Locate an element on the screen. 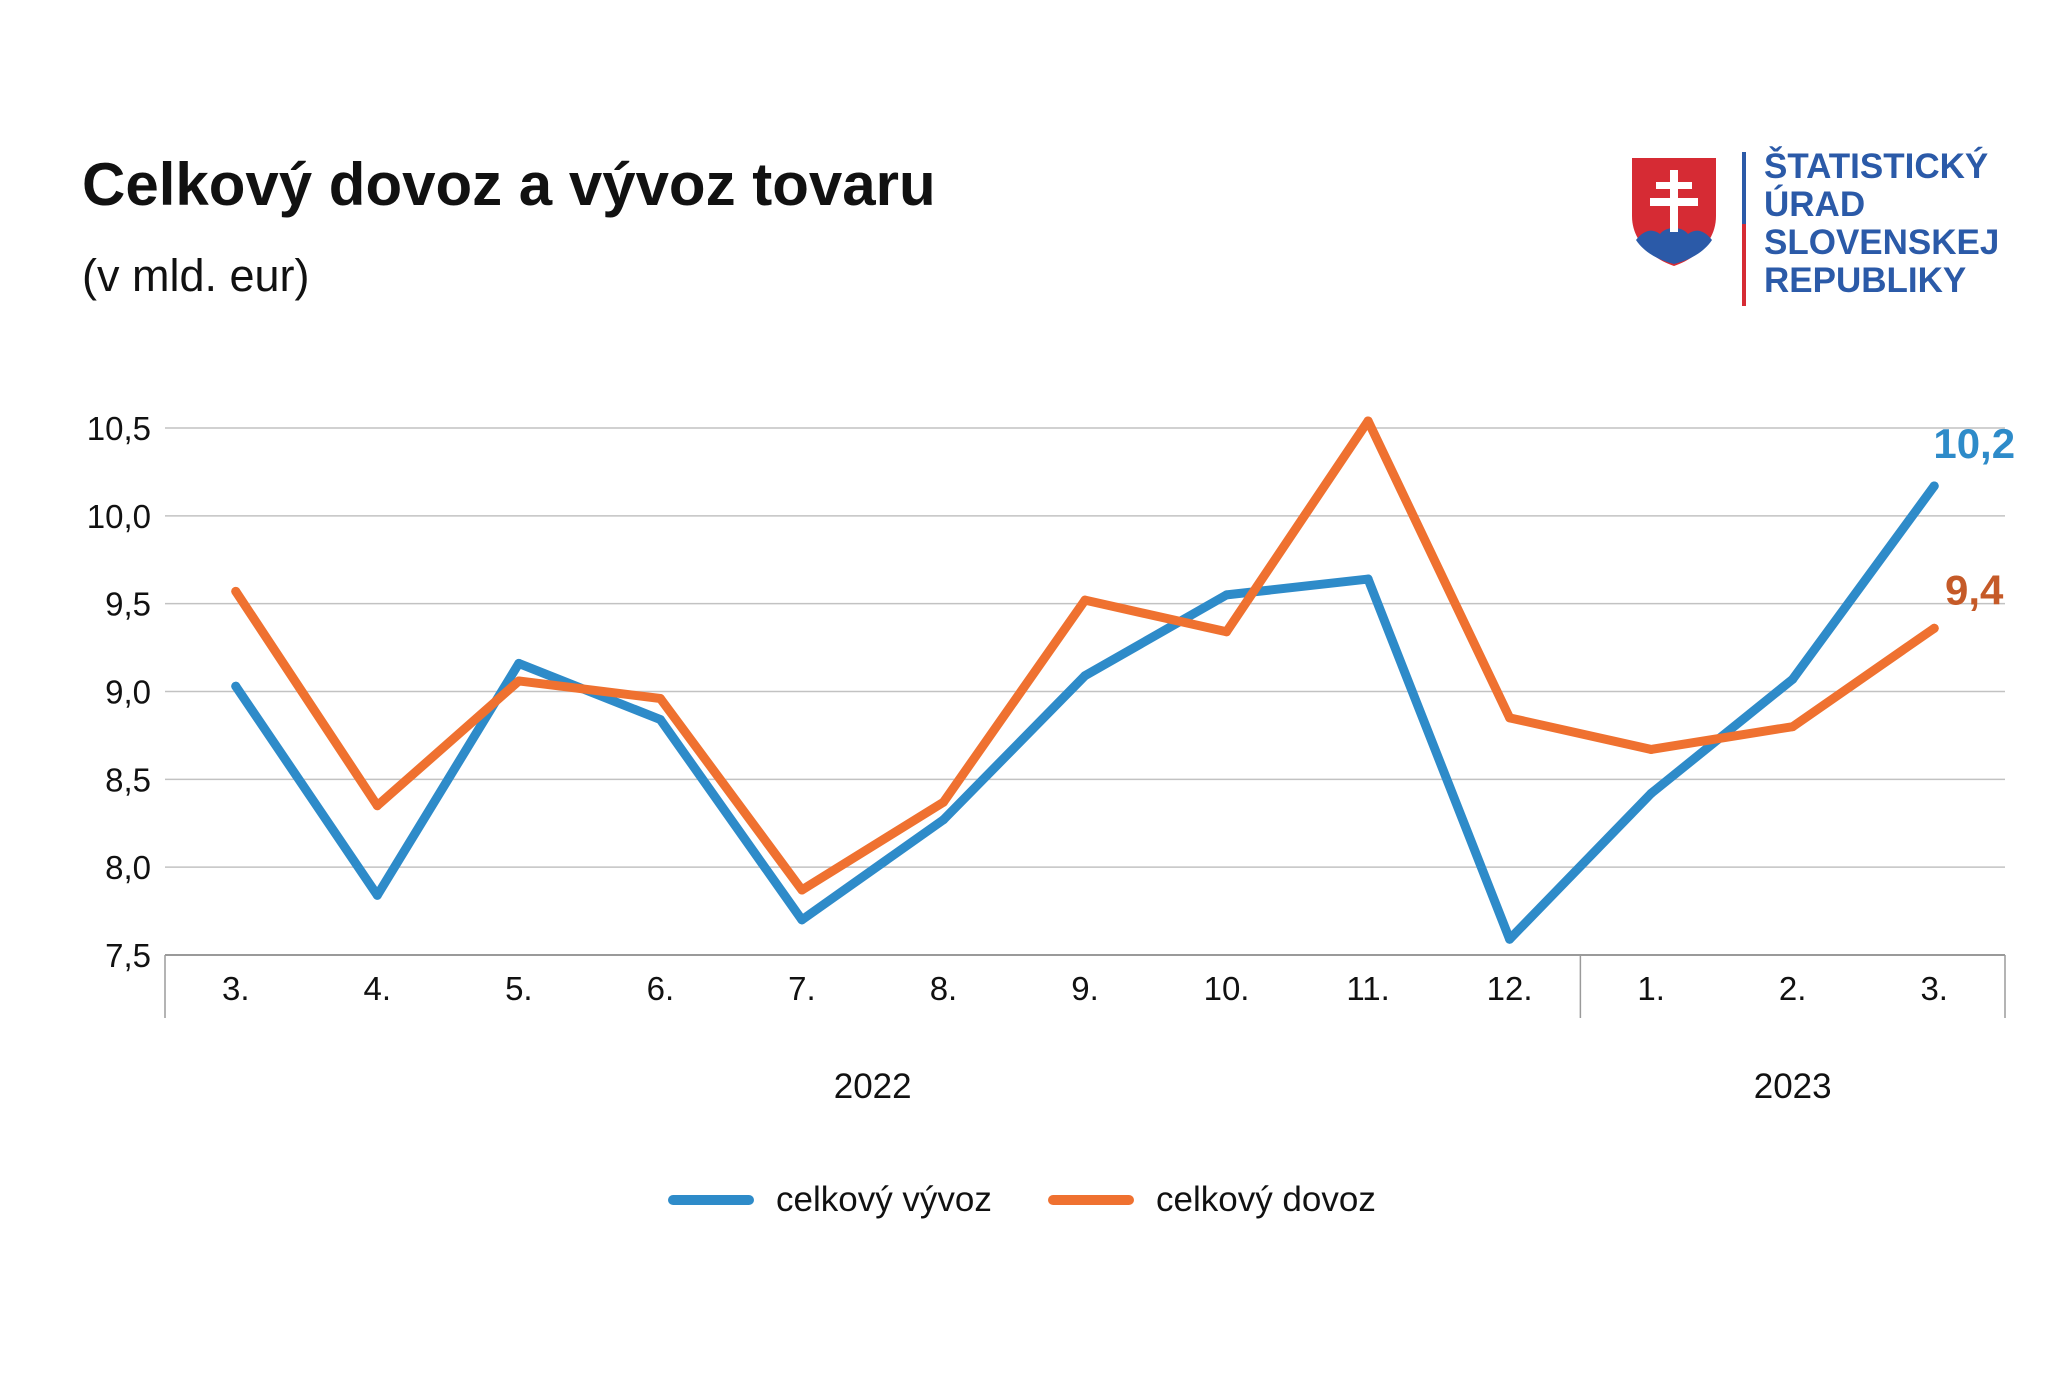 The width and height of the screenshot is (2047, 1374). chart-subtitle: (v mld. eur) is located at coordinates (196, 275).